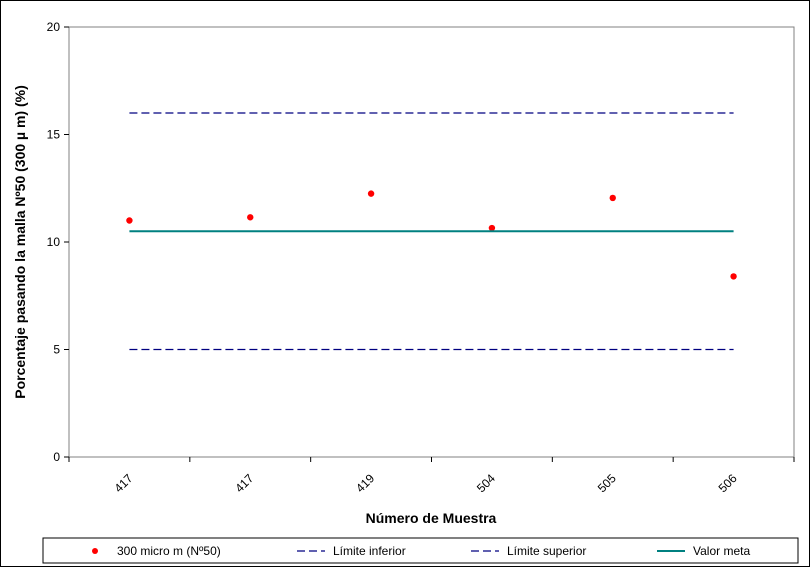  Describe the element at coordinates (486, 483) in the screenshot. I see `x-tick-label: 504` at that location.